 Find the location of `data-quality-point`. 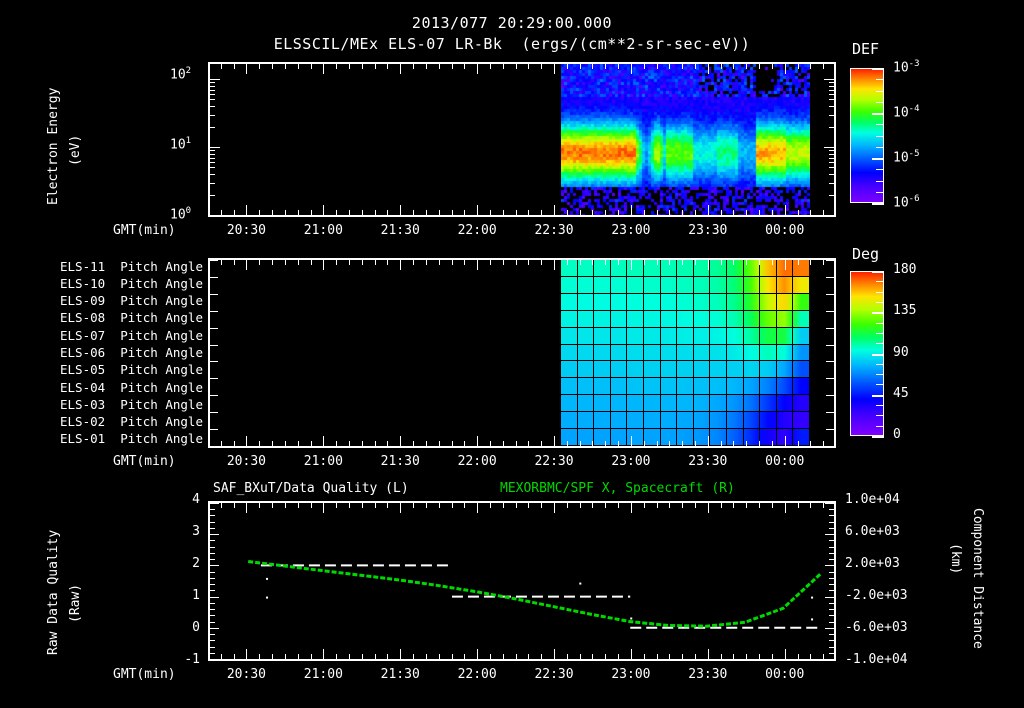

data-quality-point is located at coordinates (812, 619).